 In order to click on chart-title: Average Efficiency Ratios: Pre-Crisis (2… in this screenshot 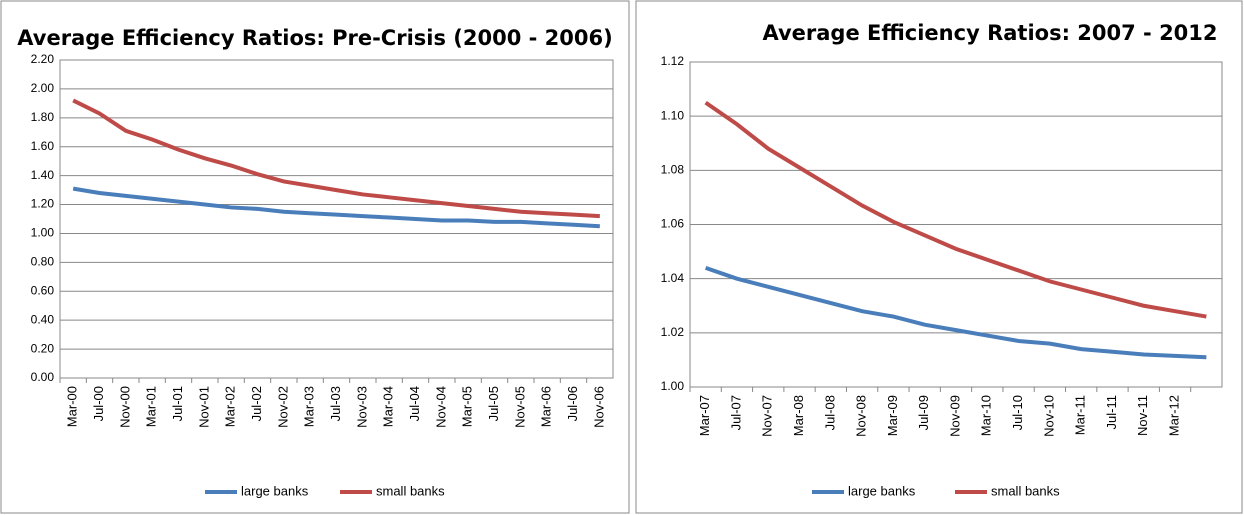, I will do `click(314, 38)`.